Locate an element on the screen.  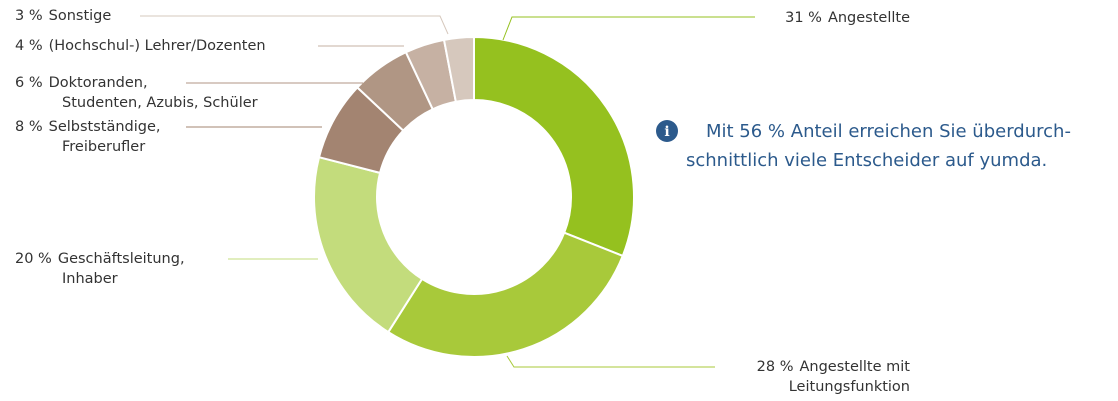
category-label: Angestellte is located at coordinates (869, 18).